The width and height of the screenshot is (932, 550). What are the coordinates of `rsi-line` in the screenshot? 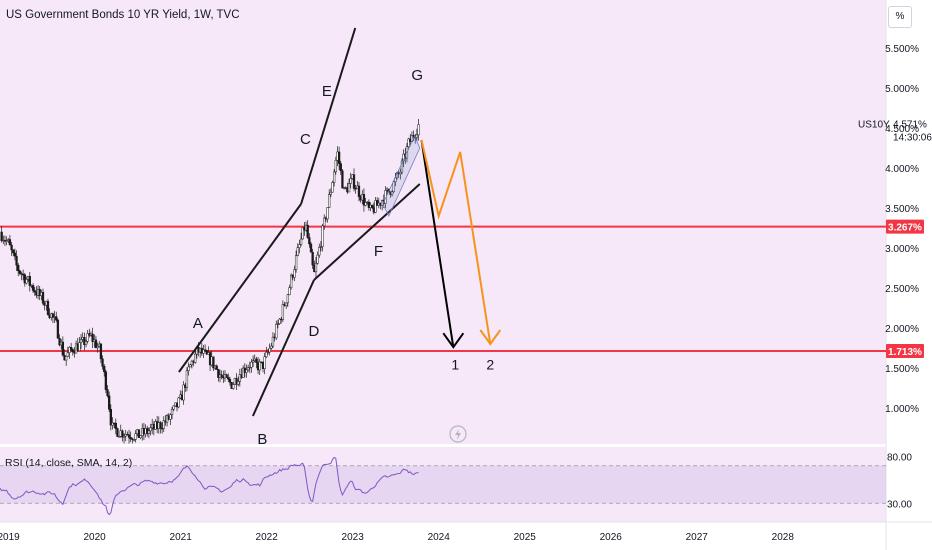 It's located at (209, 486).